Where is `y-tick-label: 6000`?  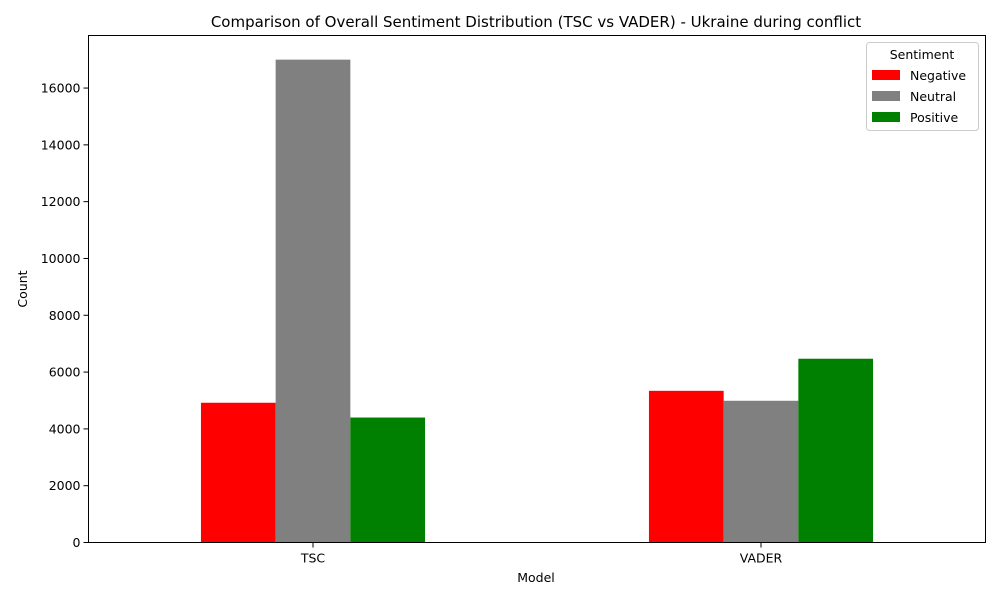 y-tick-label: 6000 is located at coordinates (65, 372).